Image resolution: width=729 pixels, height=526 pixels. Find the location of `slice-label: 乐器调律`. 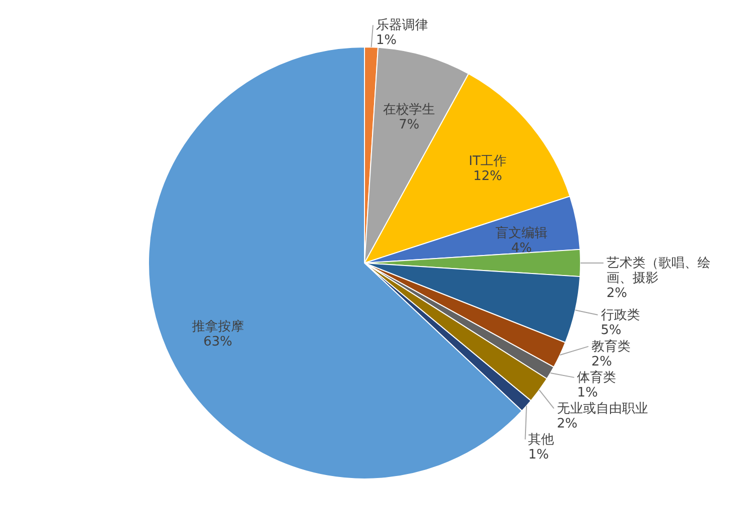

slice-label: 乐器调律 is located at coordinates (402, 26).